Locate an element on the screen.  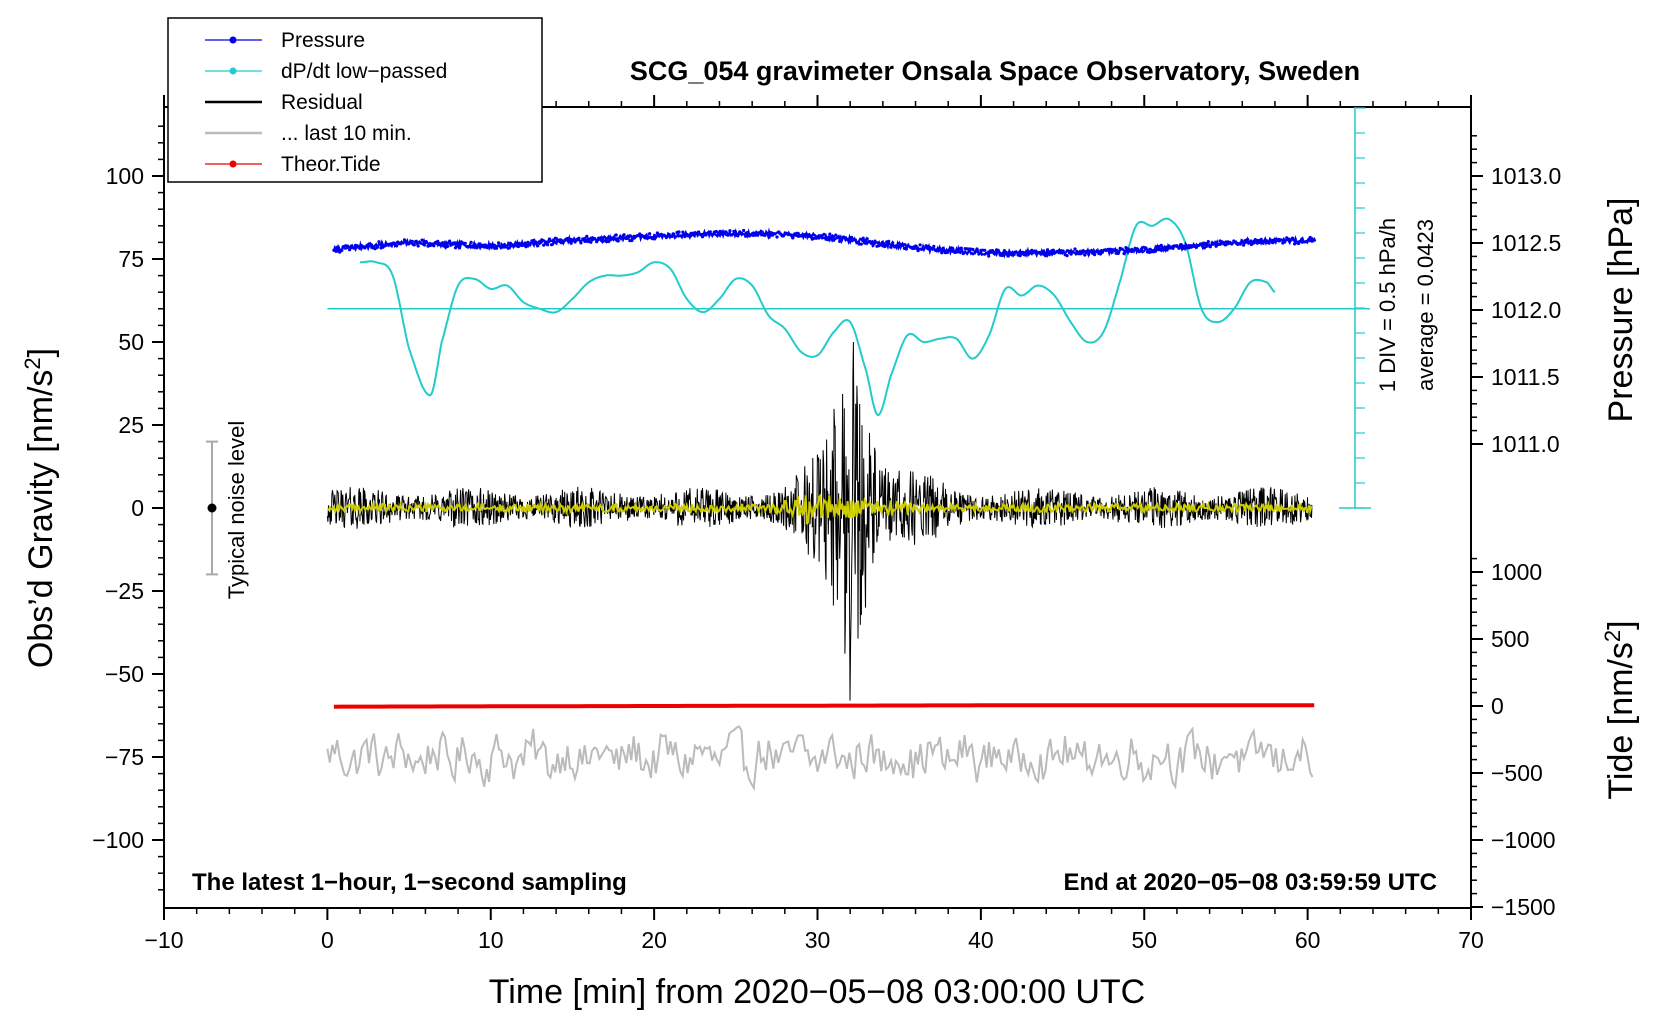
x-tick-label: 10 is located at coordinates (491, 940).